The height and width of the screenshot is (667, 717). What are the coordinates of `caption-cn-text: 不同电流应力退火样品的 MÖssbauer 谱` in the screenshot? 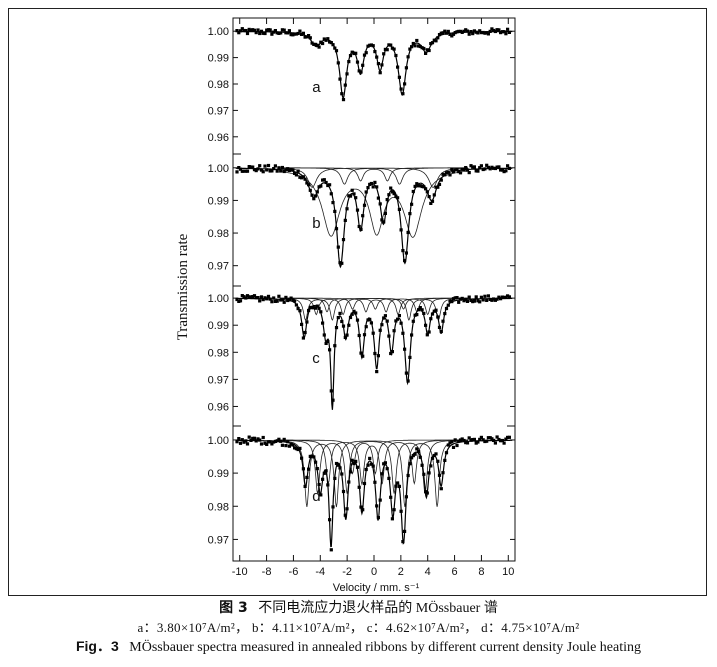 It's located at (378, 608).